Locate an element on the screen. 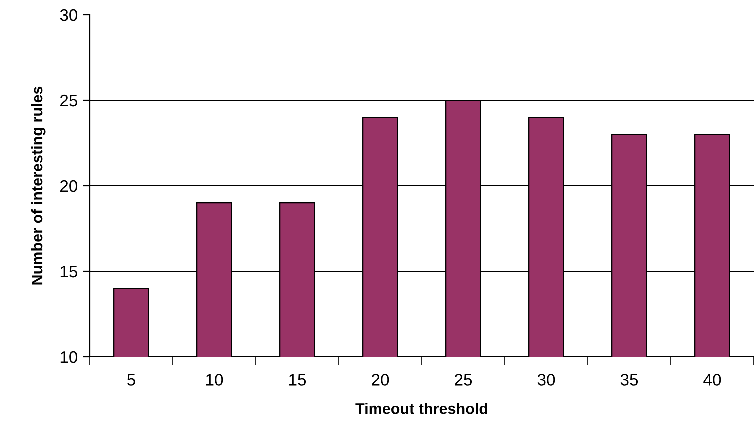 This screenshot has width=754, height=446. x-tick-label: 35 is located at coordinates (629, 380).